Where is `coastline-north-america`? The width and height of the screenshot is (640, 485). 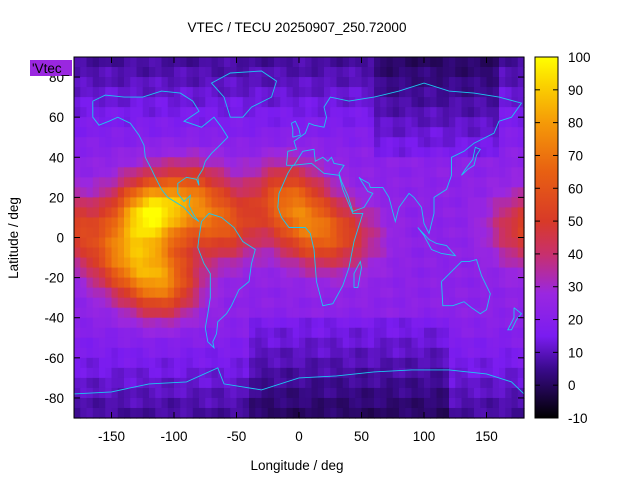 coastline-north-america is located at coordinates (160, 156).